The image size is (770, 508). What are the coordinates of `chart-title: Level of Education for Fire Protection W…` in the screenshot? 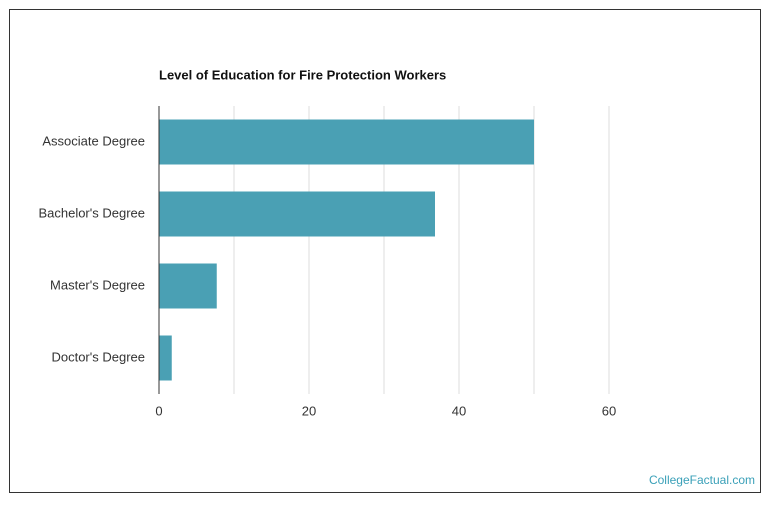 It's located at (302, 74).